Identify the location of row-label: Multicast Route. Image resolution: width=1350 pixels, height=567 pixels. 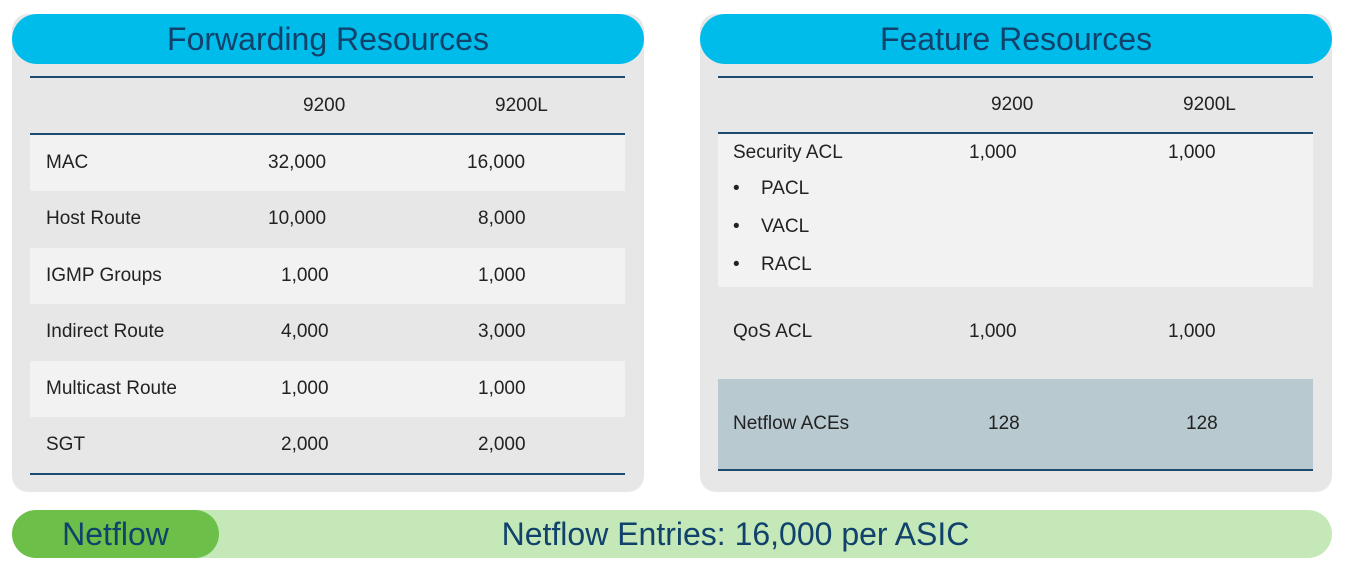
(111, 388).